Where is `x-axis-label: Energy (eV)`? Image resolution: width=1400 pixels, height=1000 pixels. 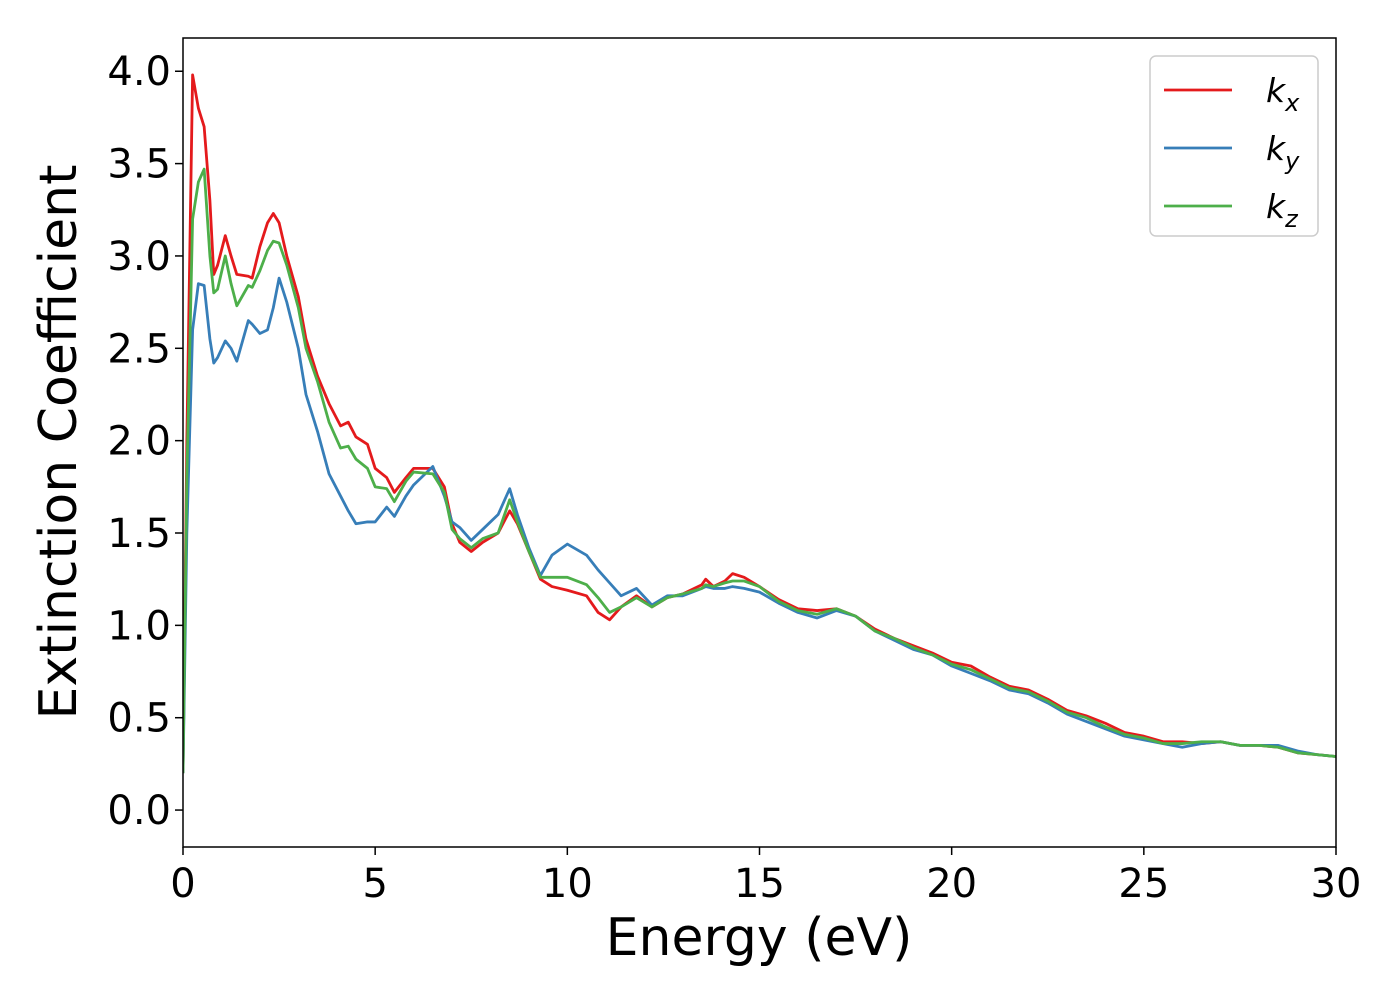 x-axis-label: Energy (eV) is located at coordinates (759, 938).